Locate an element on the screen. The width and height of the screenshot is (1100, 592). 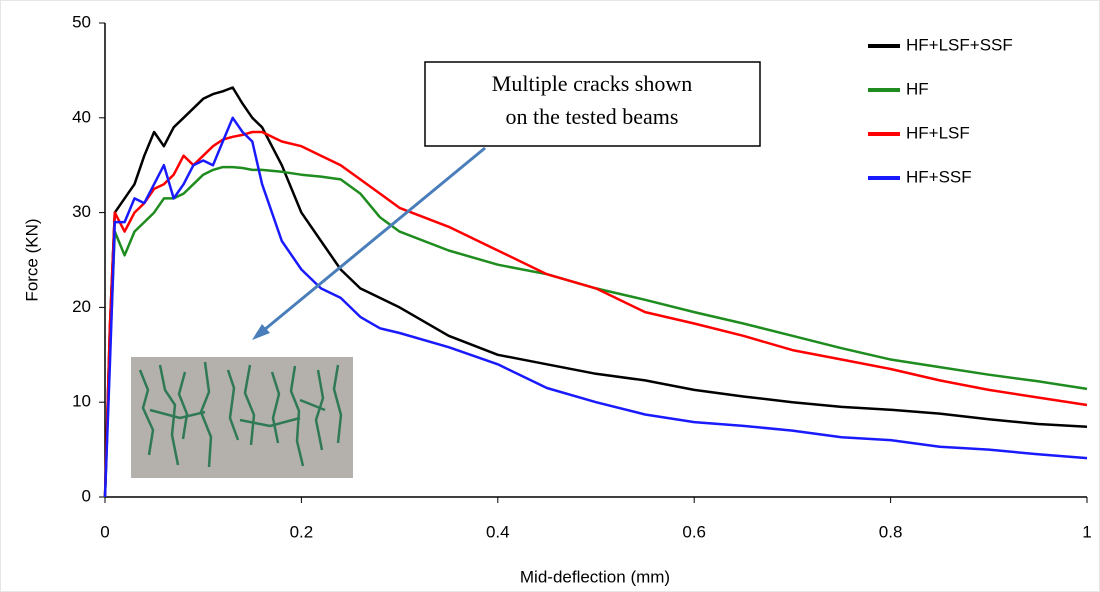
y-axis-label: Force (KN) is located at coordinates (31, 259).